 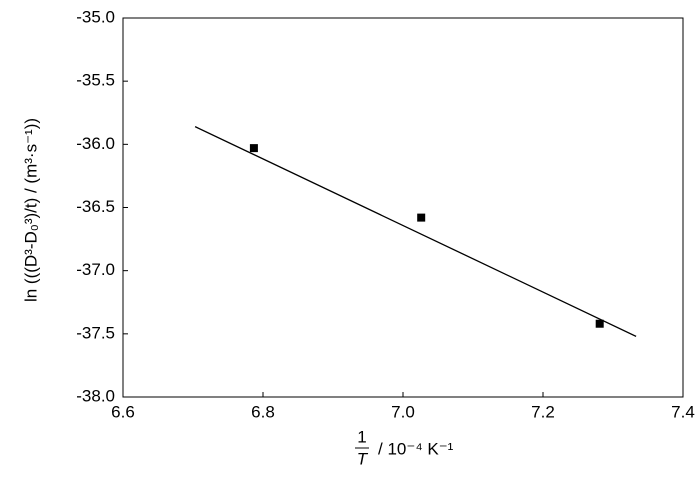 What do you see at coordinates (95, 80) in the screenshot?
I see `y-tick-label: -35.5` at bounding box center [95, 80].